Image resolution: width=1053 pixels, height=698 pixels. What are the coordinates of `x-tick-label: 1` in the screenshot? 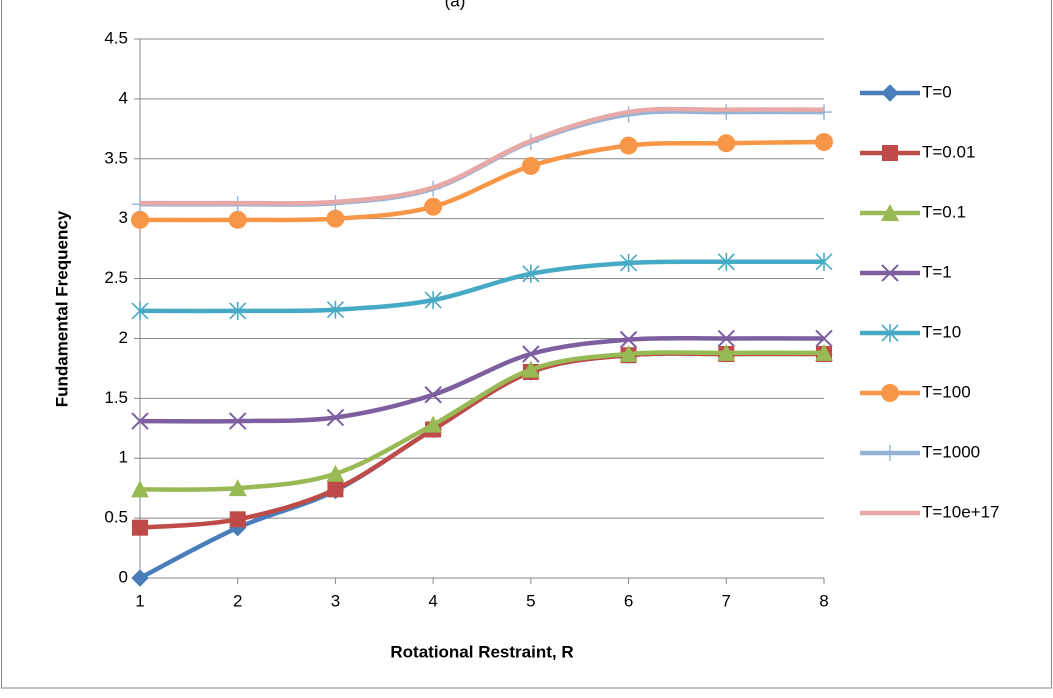 It's located at (139, 600).